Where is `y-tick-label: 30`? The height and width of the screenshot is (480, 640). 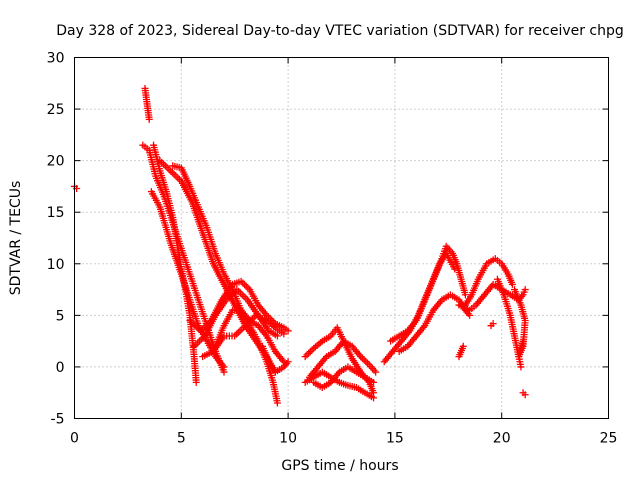 y-tick-label: 30 is located at coordinates (56, 59).